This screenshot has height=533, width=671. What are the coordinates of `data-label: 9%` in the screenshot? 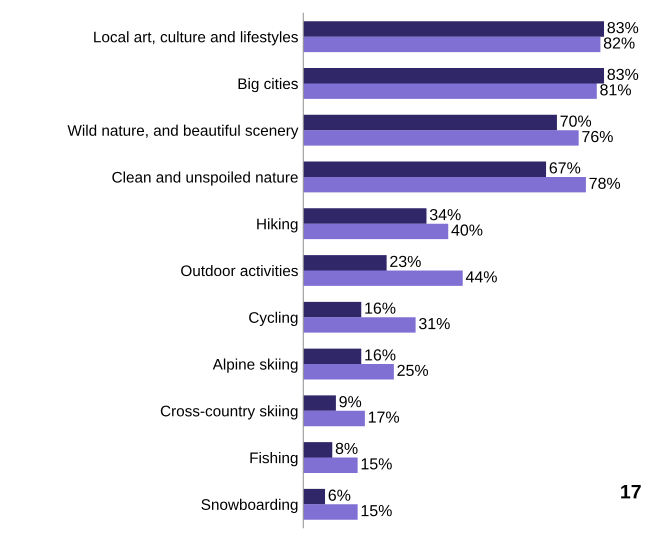 It's located at (350, 402).